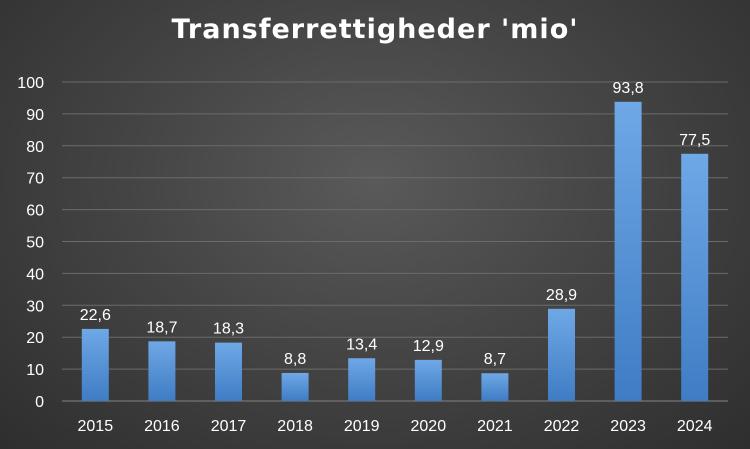 The width and height of the screenshot is (750, 449). Describe the element at coordinates (695, 277) in the screenshot. I see `bar-2024` at that location.